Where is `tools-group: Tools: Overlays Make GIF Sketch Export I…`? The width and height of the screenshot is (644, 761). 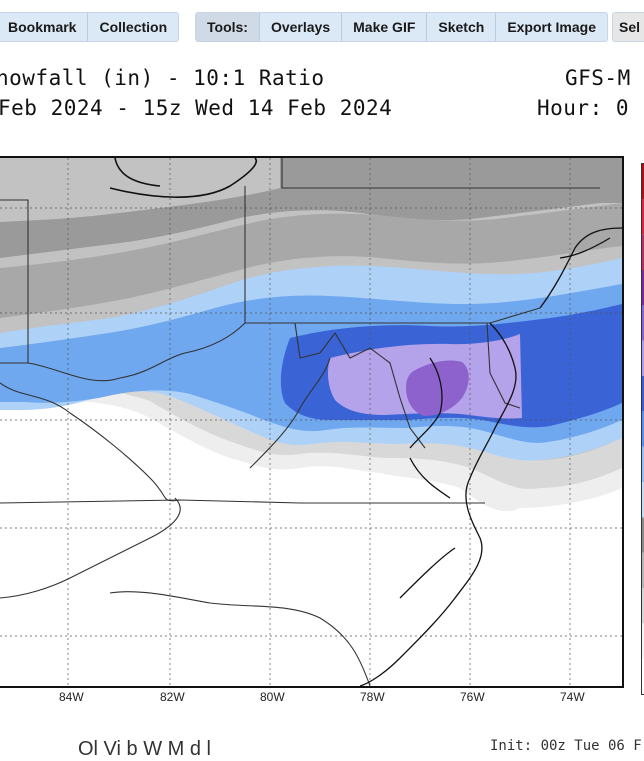
tools-group: Tools: Overlays Make GIF Sketch Export I… is located at coordinates (402, 27).